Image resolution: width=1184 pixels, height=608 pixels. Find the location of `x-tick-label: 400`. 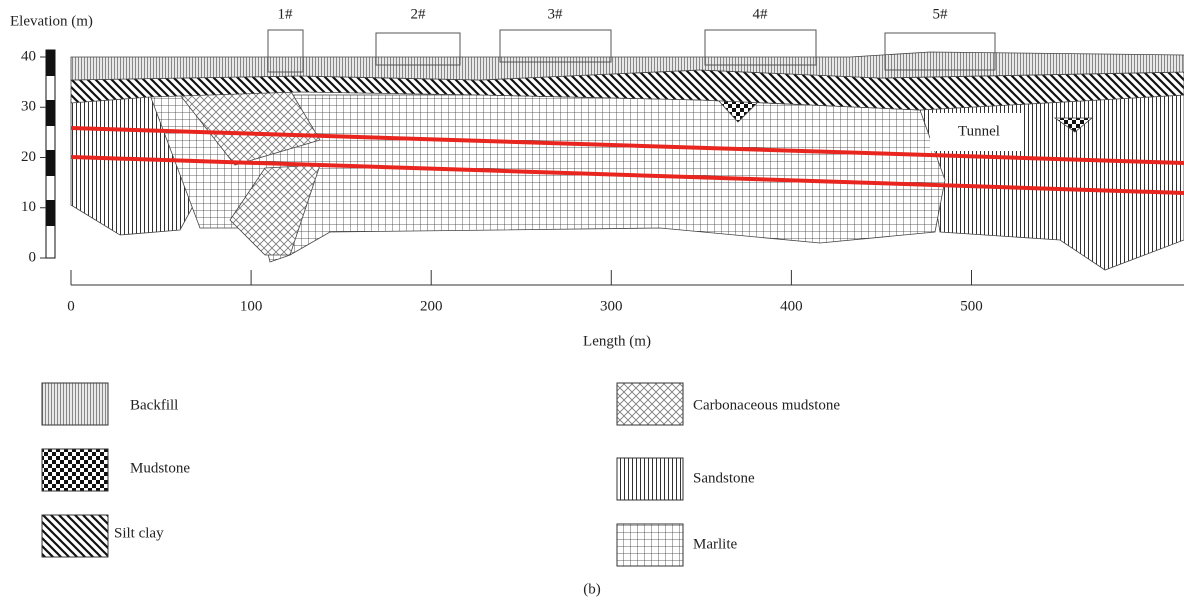

x-tick-label: 400 is located at coordinates (791, 306).